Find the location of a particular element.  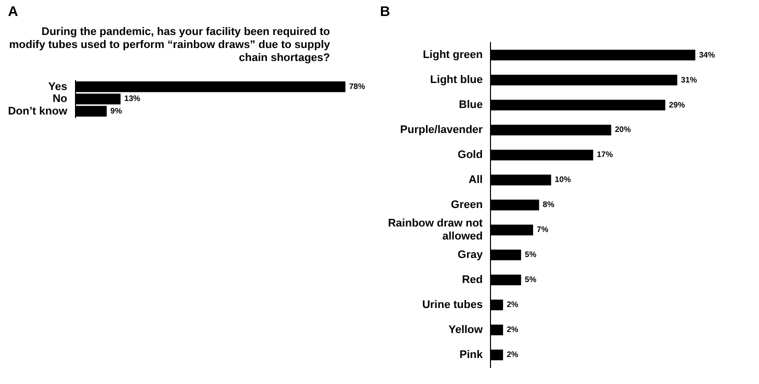

y-tick-label: All is located at coordinates (475, 180).